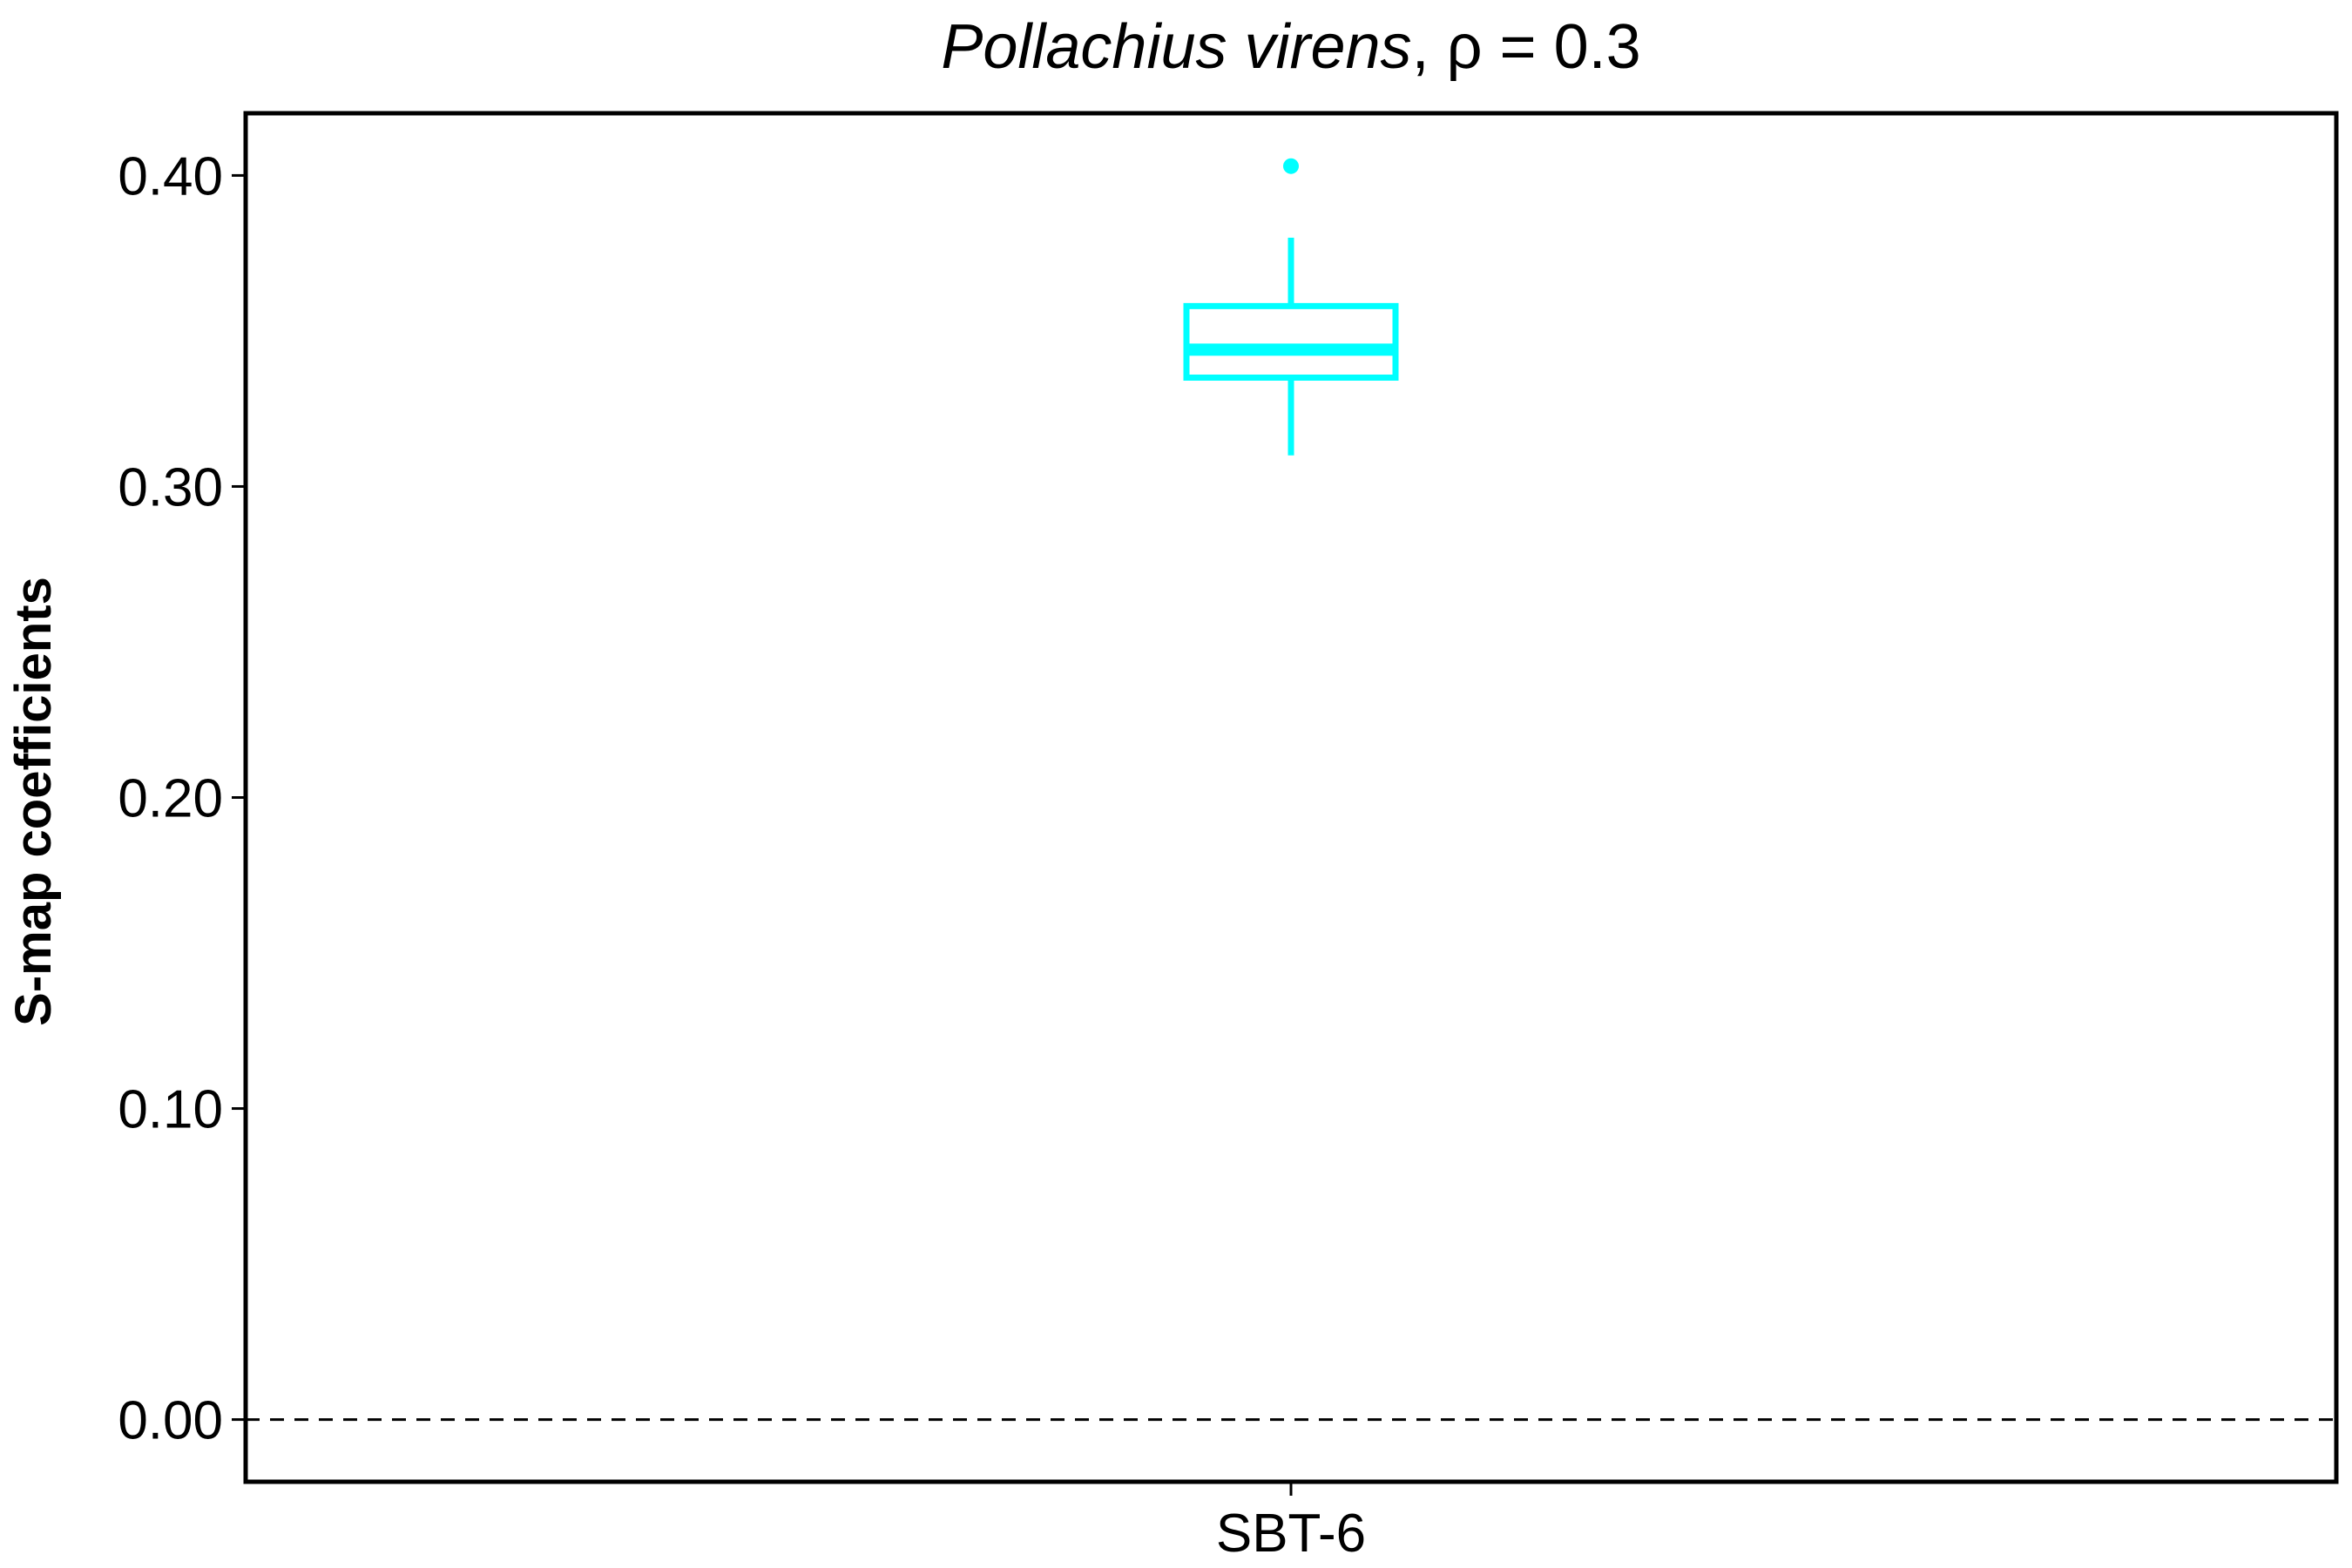 This screenshot has height=1568, width=2352. I want to click on y-axis-ticks: 0.00 0.10 0.20 0.30 0.40, so click(182, 798).